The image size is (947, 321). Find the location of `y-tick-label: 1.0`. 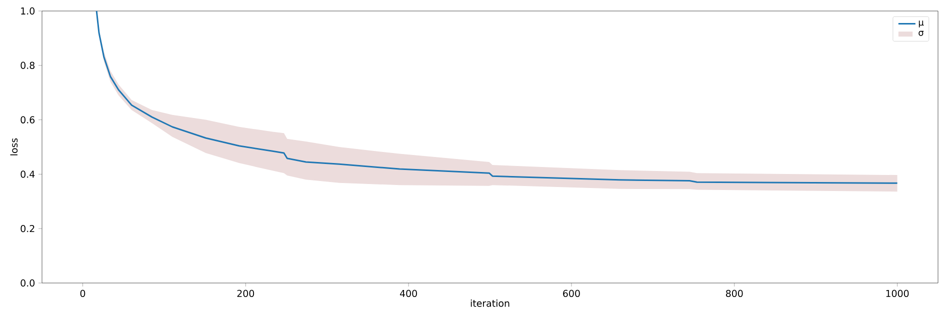

y-tick-label: 1.0 is located at coordinates (28, 11).